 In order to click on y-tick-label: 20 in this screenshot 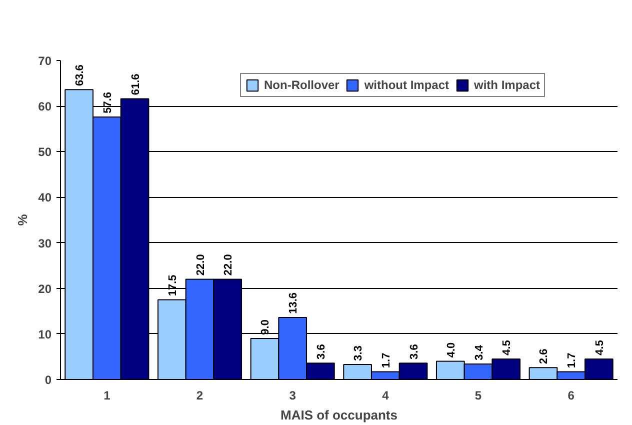, I will do `click(45, 289)`.